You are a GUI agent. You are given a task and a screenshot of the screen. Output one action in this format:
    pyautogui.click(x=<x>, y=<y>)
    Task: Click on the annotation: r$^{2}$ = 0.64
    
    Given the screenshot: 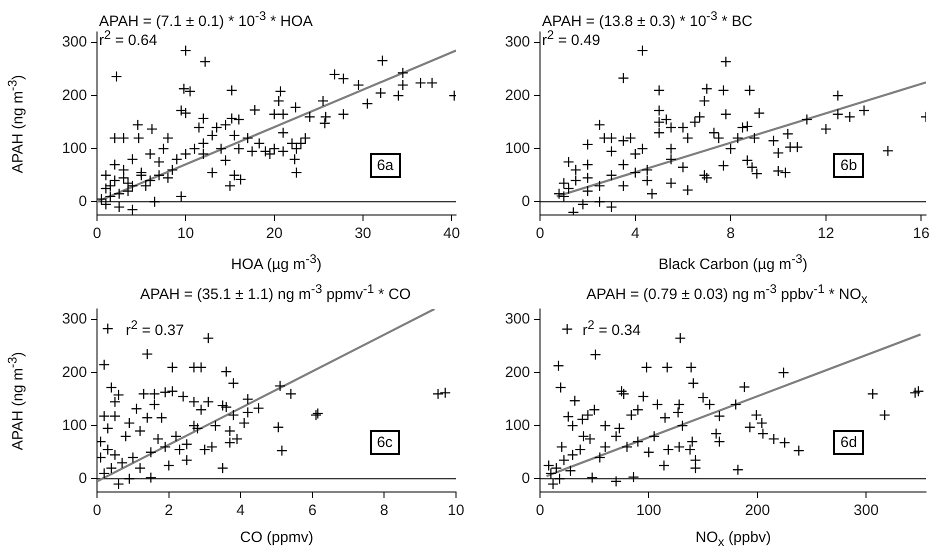 What is the action you would take?
    pyautogui.click(x=128, y=38)
    